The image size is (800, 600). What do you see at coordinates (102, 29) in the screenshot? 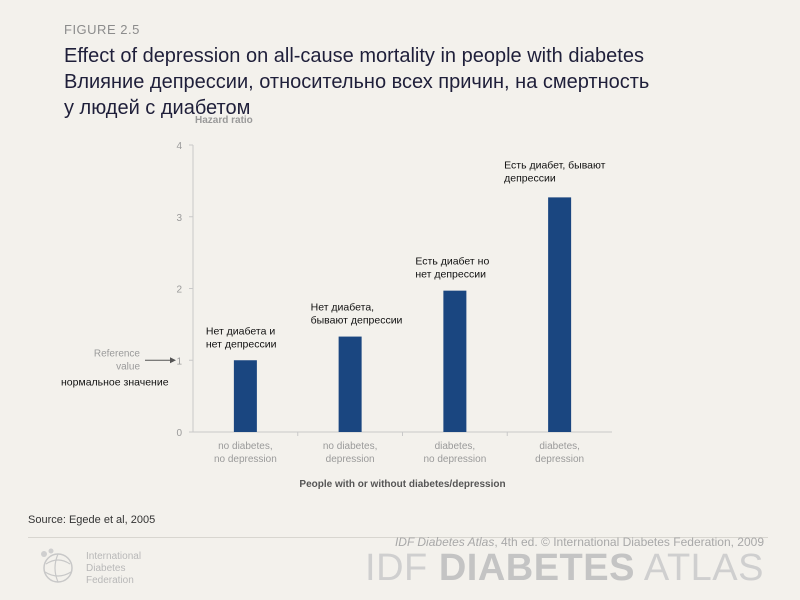
I see `figure-label: FIGURE 2.5` at bounding box center [102, 29].